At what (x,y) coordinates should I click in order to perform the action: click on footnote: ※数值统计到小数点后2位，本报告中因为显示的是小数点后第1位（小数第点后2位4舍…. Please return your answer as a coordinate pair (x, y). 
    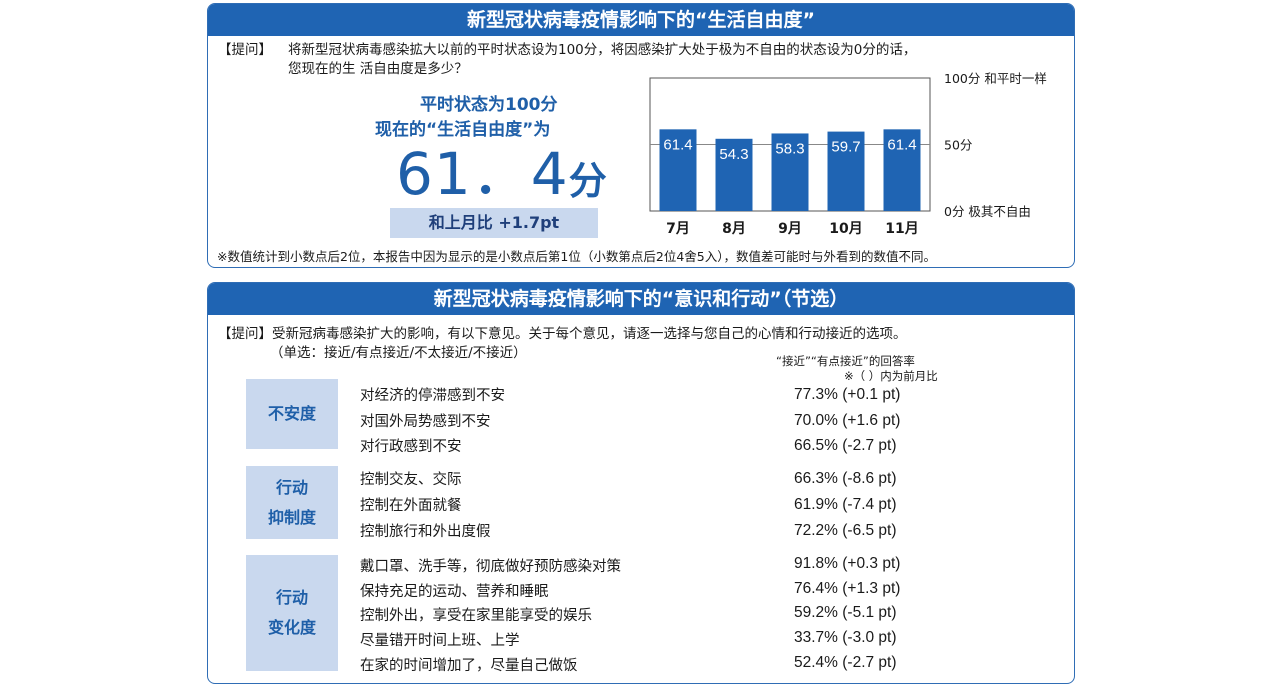
    Looking at the image, I should click on (576, 256).